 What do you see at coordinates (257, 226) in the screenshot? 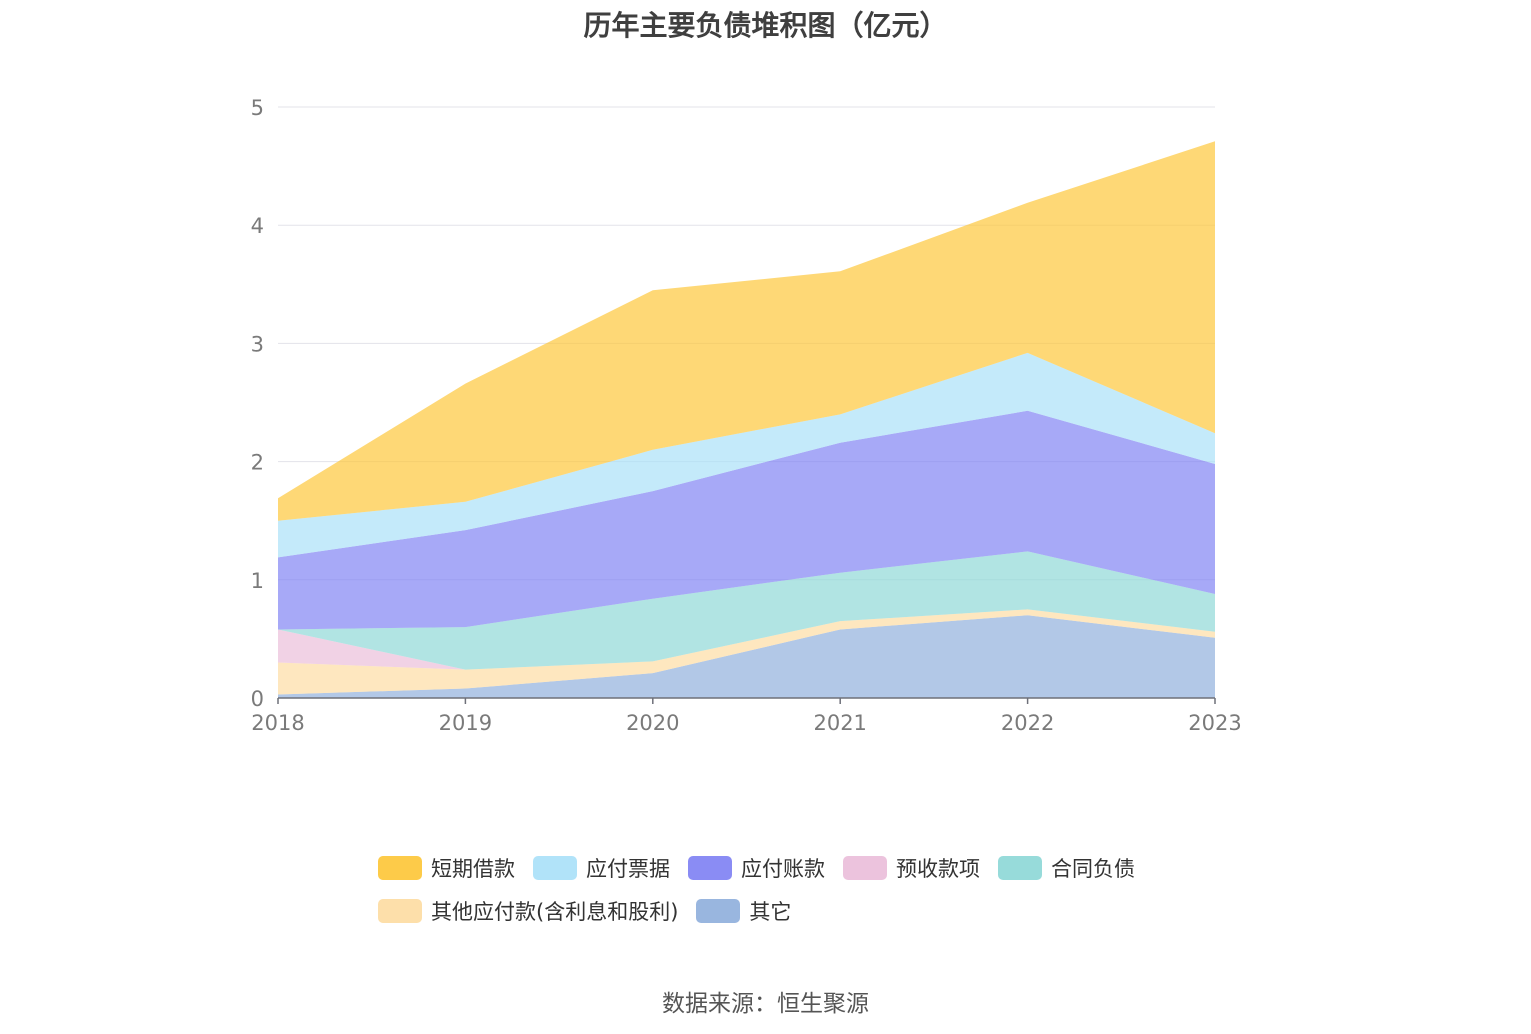
I see `y-tick-label: 4` at bounding box center [257, 226].